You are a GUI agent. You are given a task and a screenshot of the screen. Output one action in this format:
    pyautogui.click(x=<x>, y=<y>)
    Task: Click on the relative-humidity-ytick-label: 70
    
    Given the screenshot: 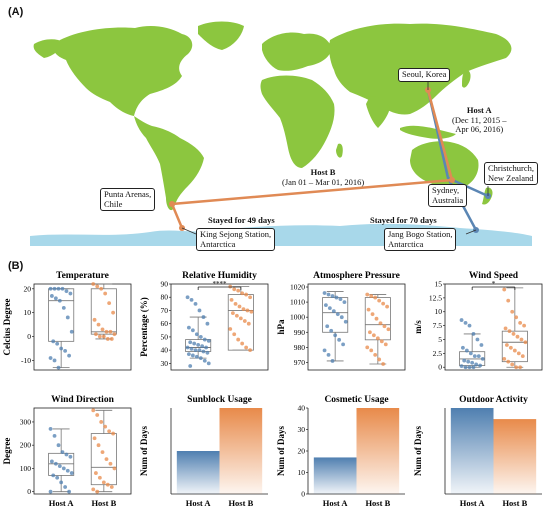 What is the action you would take?
    pyautogui.click(x=165, y=310)
    